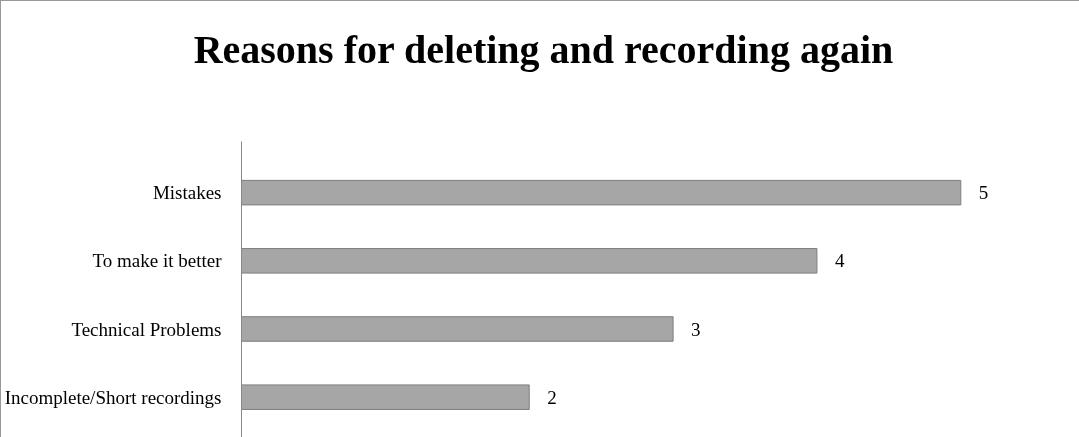 The image size is (1079, 437). I want to click on y-tick-label: Mistakes, so click(187, 193).